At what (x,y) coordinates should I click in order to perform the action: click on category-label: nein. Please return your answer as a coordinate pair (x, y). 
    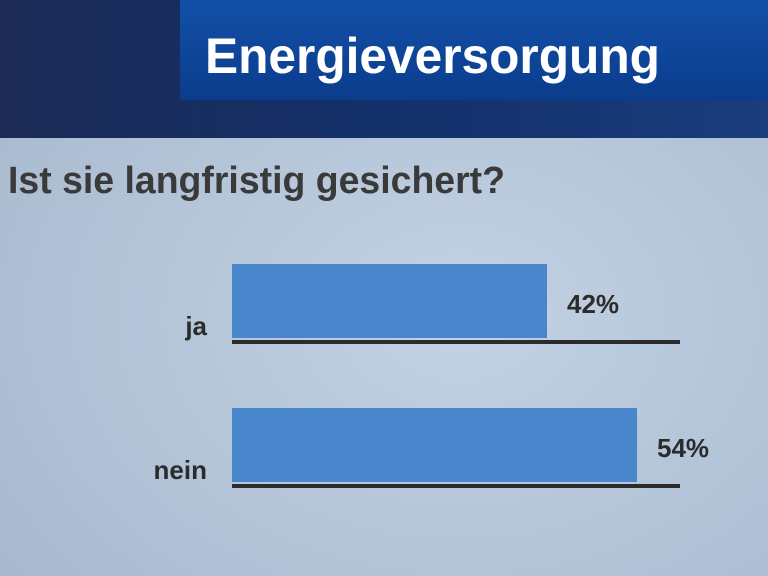
    Looking at the image, I should click on (180, 470).